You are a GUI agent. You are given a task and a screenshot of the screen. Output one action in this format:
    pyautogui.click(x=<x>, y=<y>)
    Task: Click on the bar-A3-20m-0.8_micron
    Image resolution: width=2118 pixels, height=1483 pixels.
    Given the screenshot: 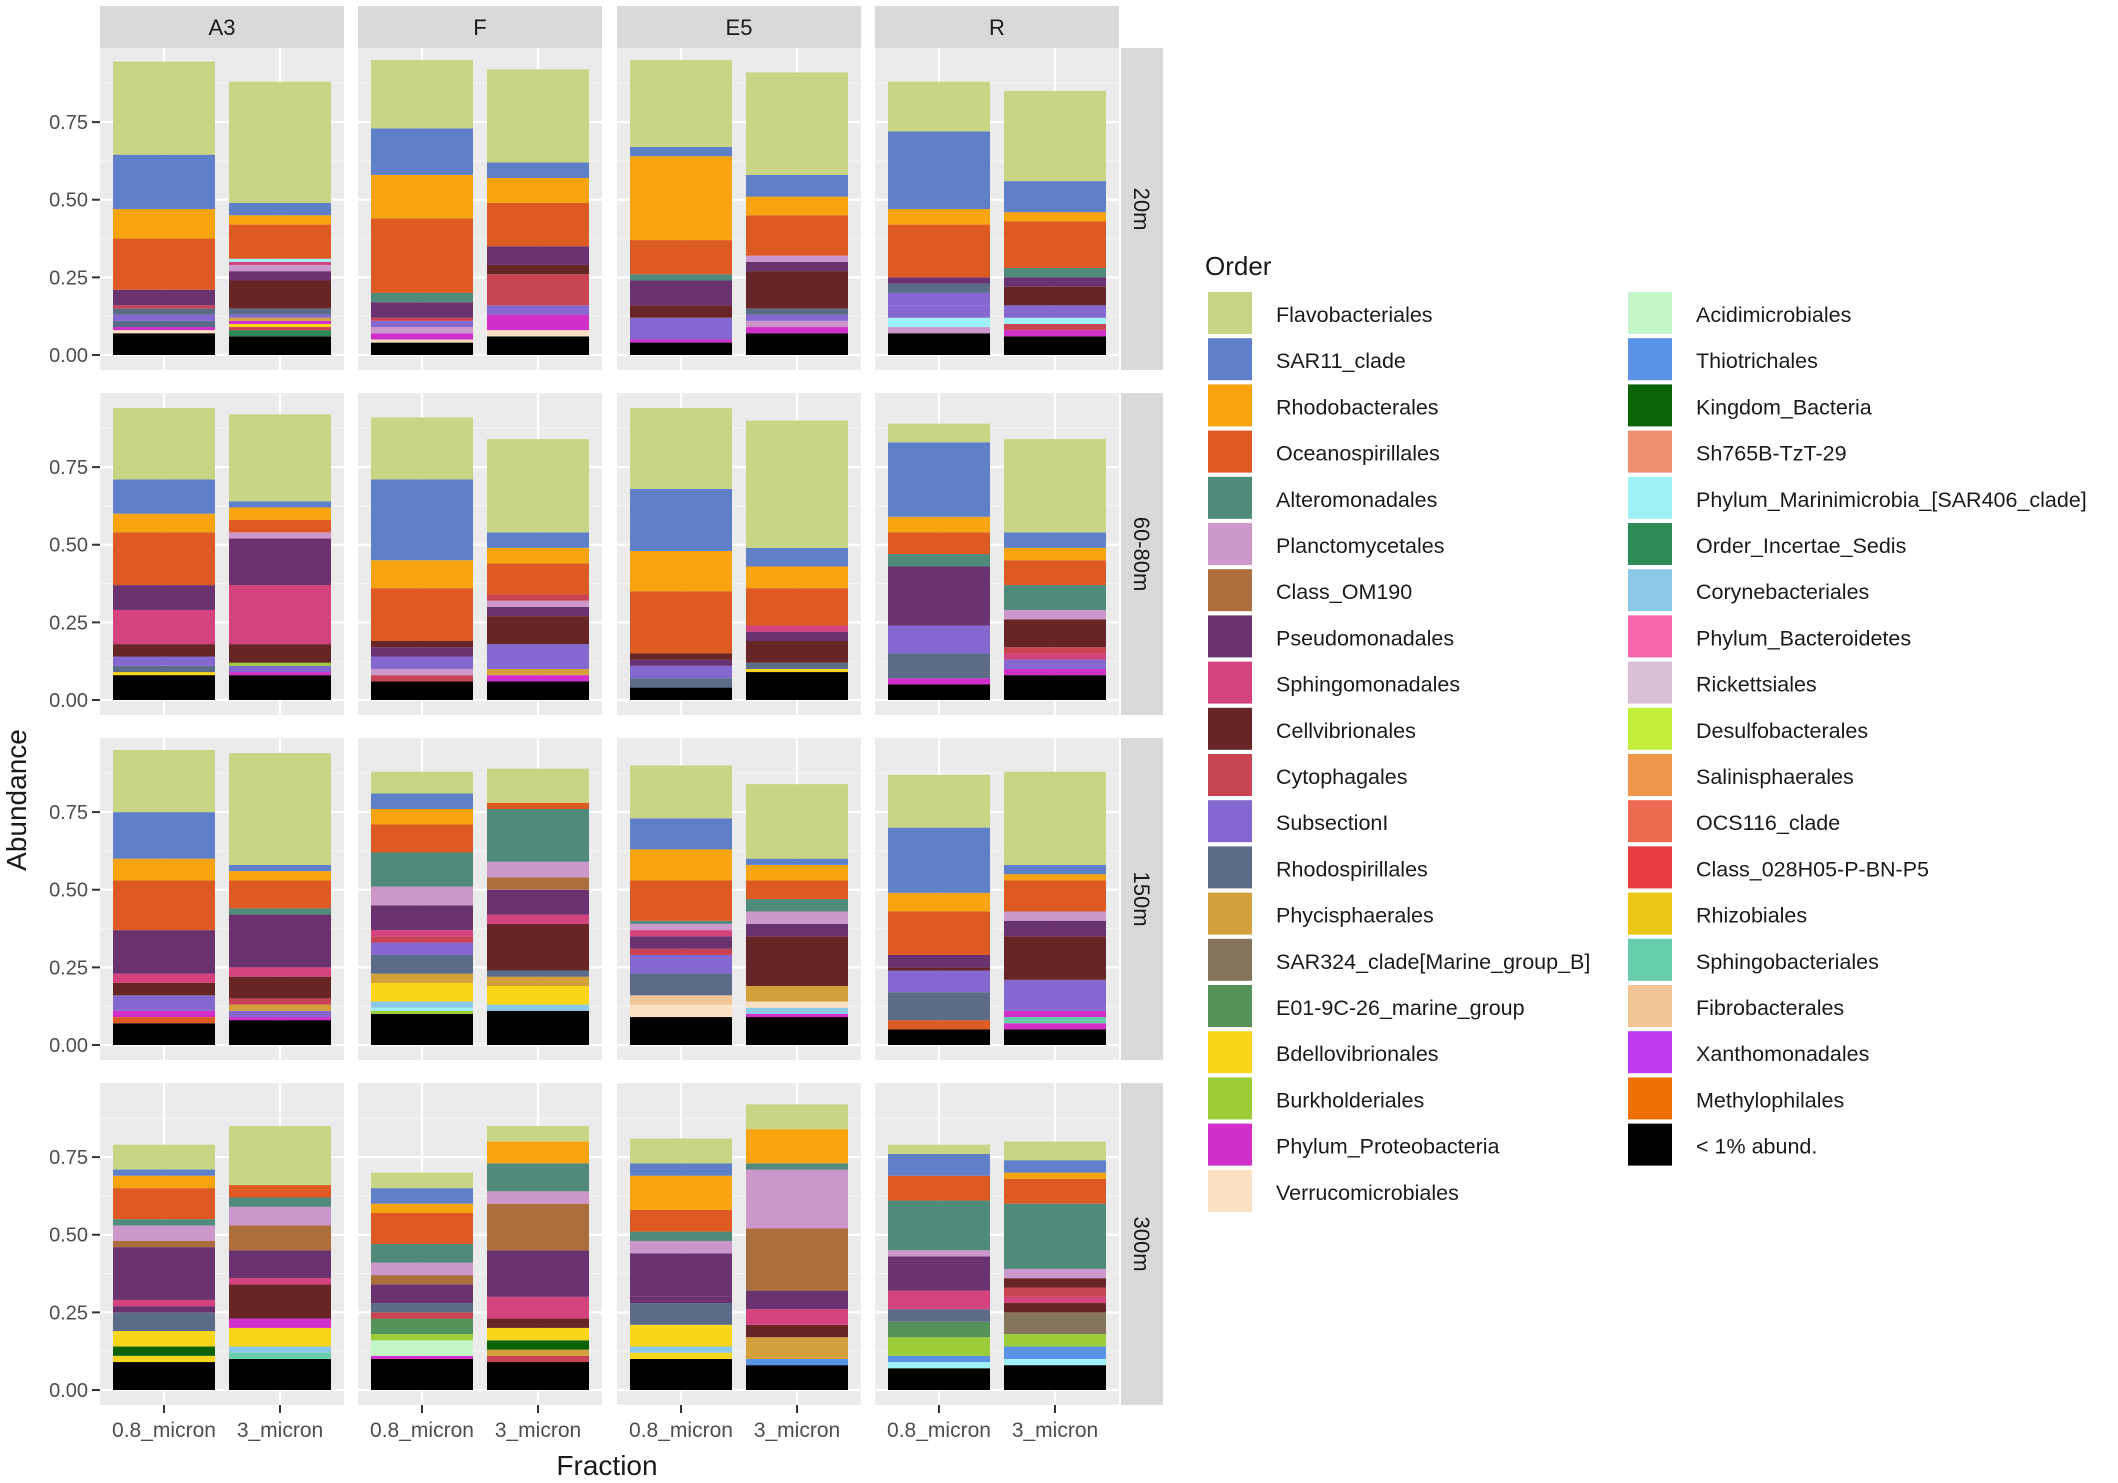 What is the action you would take?
    pyautogui.click(x=164, y=208)
    